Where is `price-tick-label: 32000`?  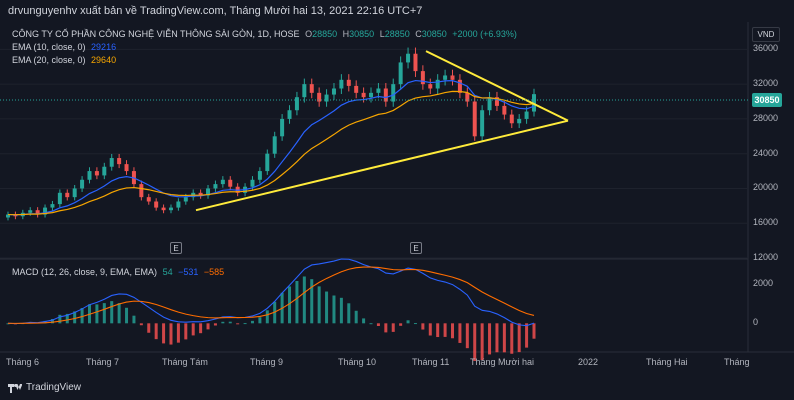 price-tick-label: 32000 is located at coordinates (766, 83).